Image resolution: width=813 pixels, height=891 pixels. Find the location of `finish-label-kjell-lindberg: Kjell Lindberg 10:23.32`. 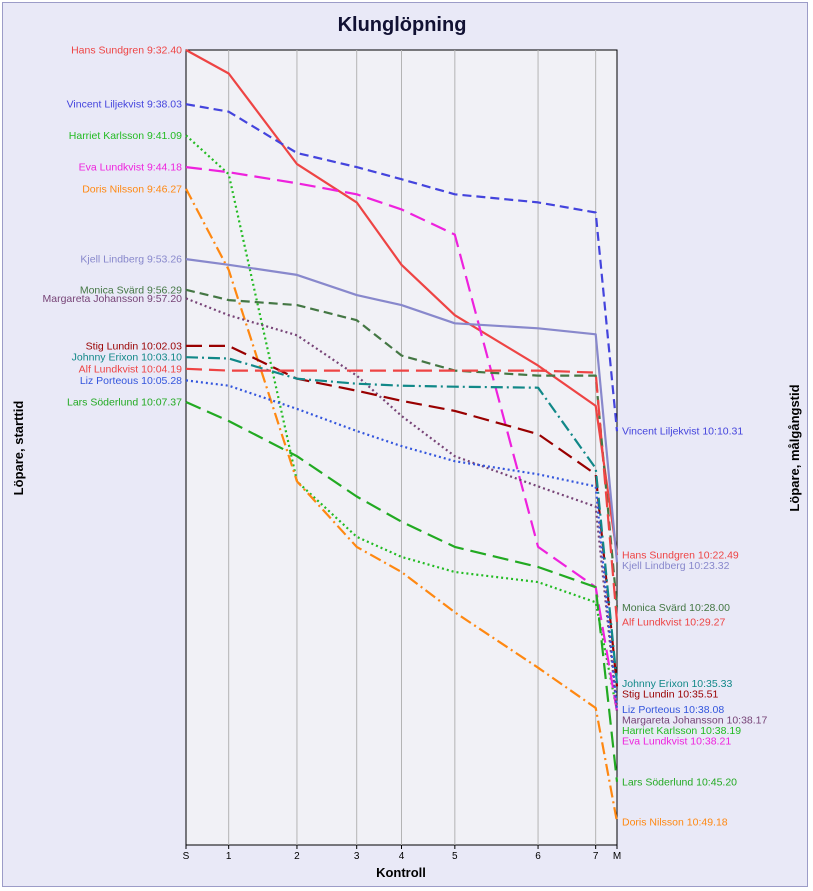

finish-label-kjell-lindberg: Kjell Lindberg 10:23.32 is located at coordinates (676, 566).